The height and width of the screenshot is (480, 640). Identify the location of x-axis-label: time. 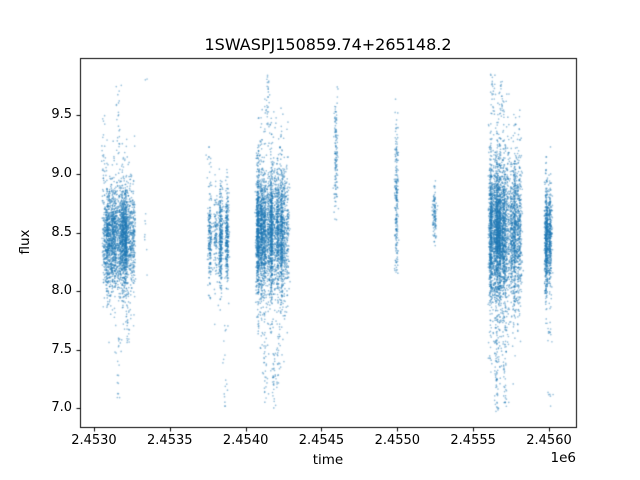
(328, 460).